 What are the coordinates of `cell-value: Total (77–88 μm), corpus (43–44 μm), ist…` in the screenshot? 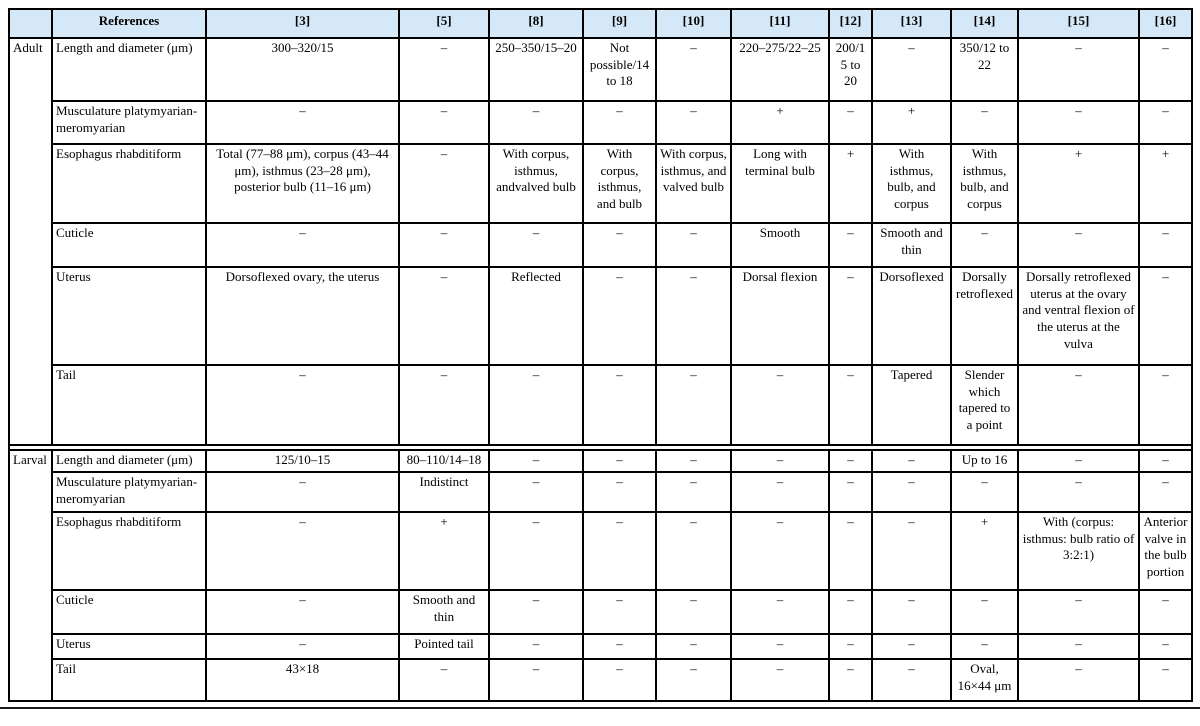 It's located at (302, 183).